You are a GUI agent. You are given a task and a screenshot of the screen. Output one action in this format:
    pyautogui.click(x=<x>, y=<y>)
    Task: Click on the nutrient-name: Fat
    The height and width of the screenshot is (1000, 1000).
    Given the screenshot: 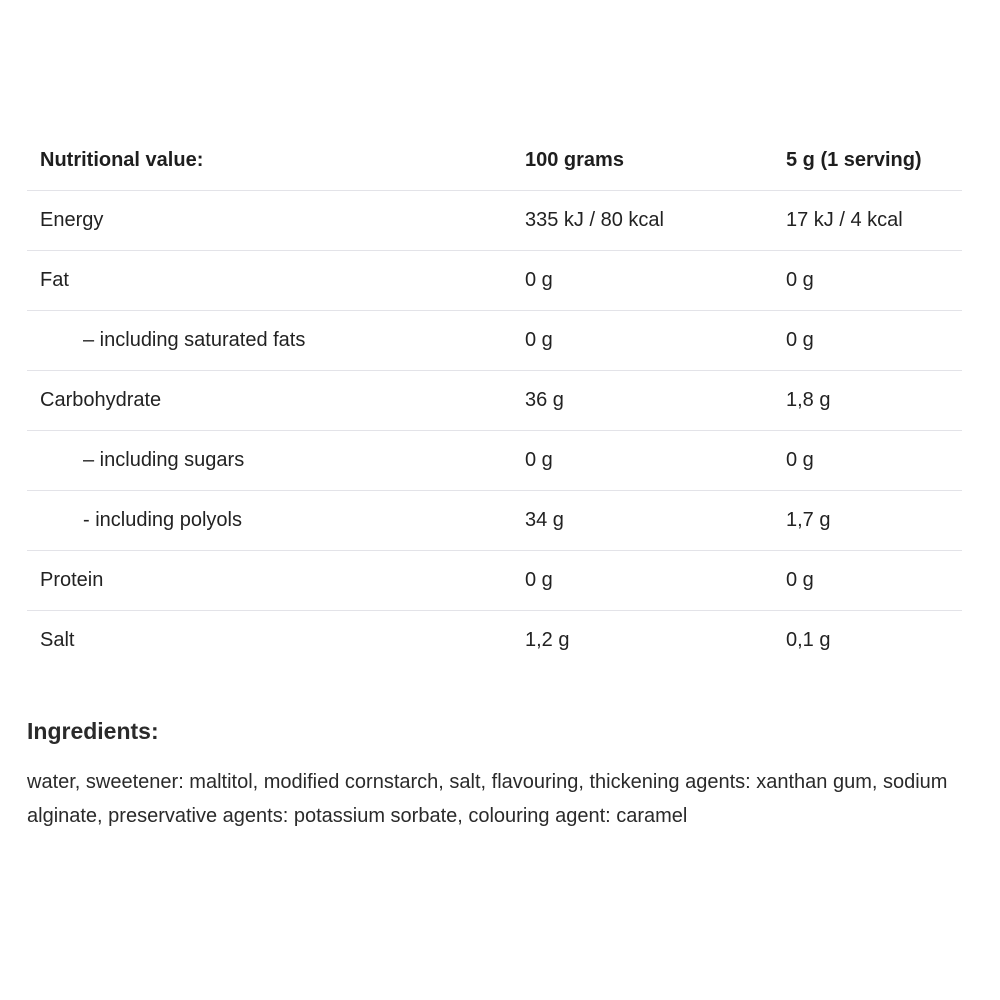 What is the action you would take?
    pyautogui.click(x=276, y=280)
    